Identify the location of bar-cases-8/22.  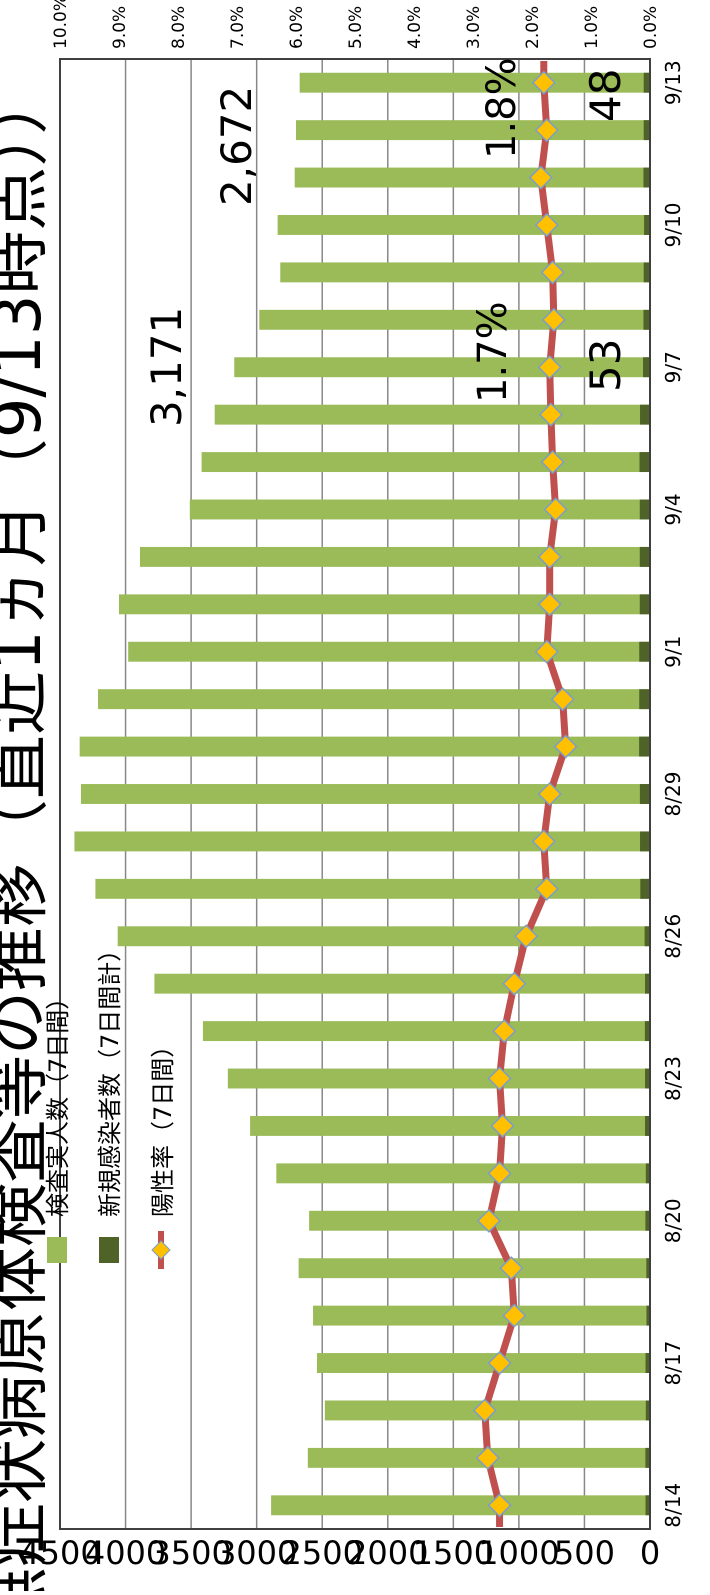
(647, 1125).